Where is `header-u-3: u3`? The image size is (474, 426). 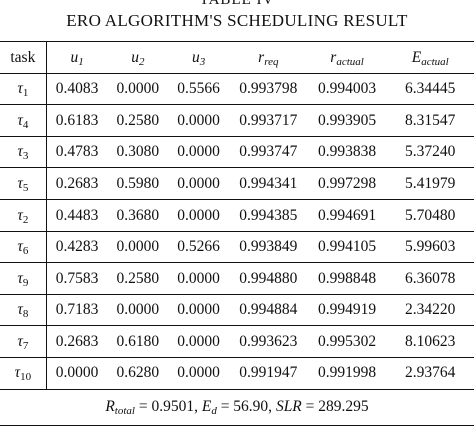 header-u-3: u3 is located at coordinates (198, 58).